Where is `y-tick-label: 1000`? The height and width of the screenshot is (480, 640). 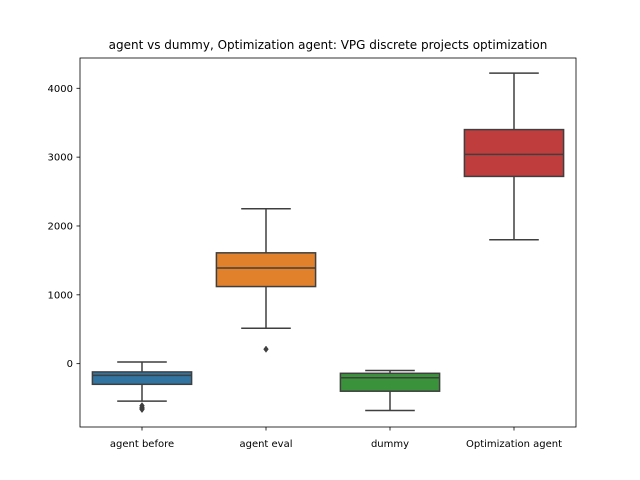
y-tick-label: 1000 is located at coordinates (60, 295).